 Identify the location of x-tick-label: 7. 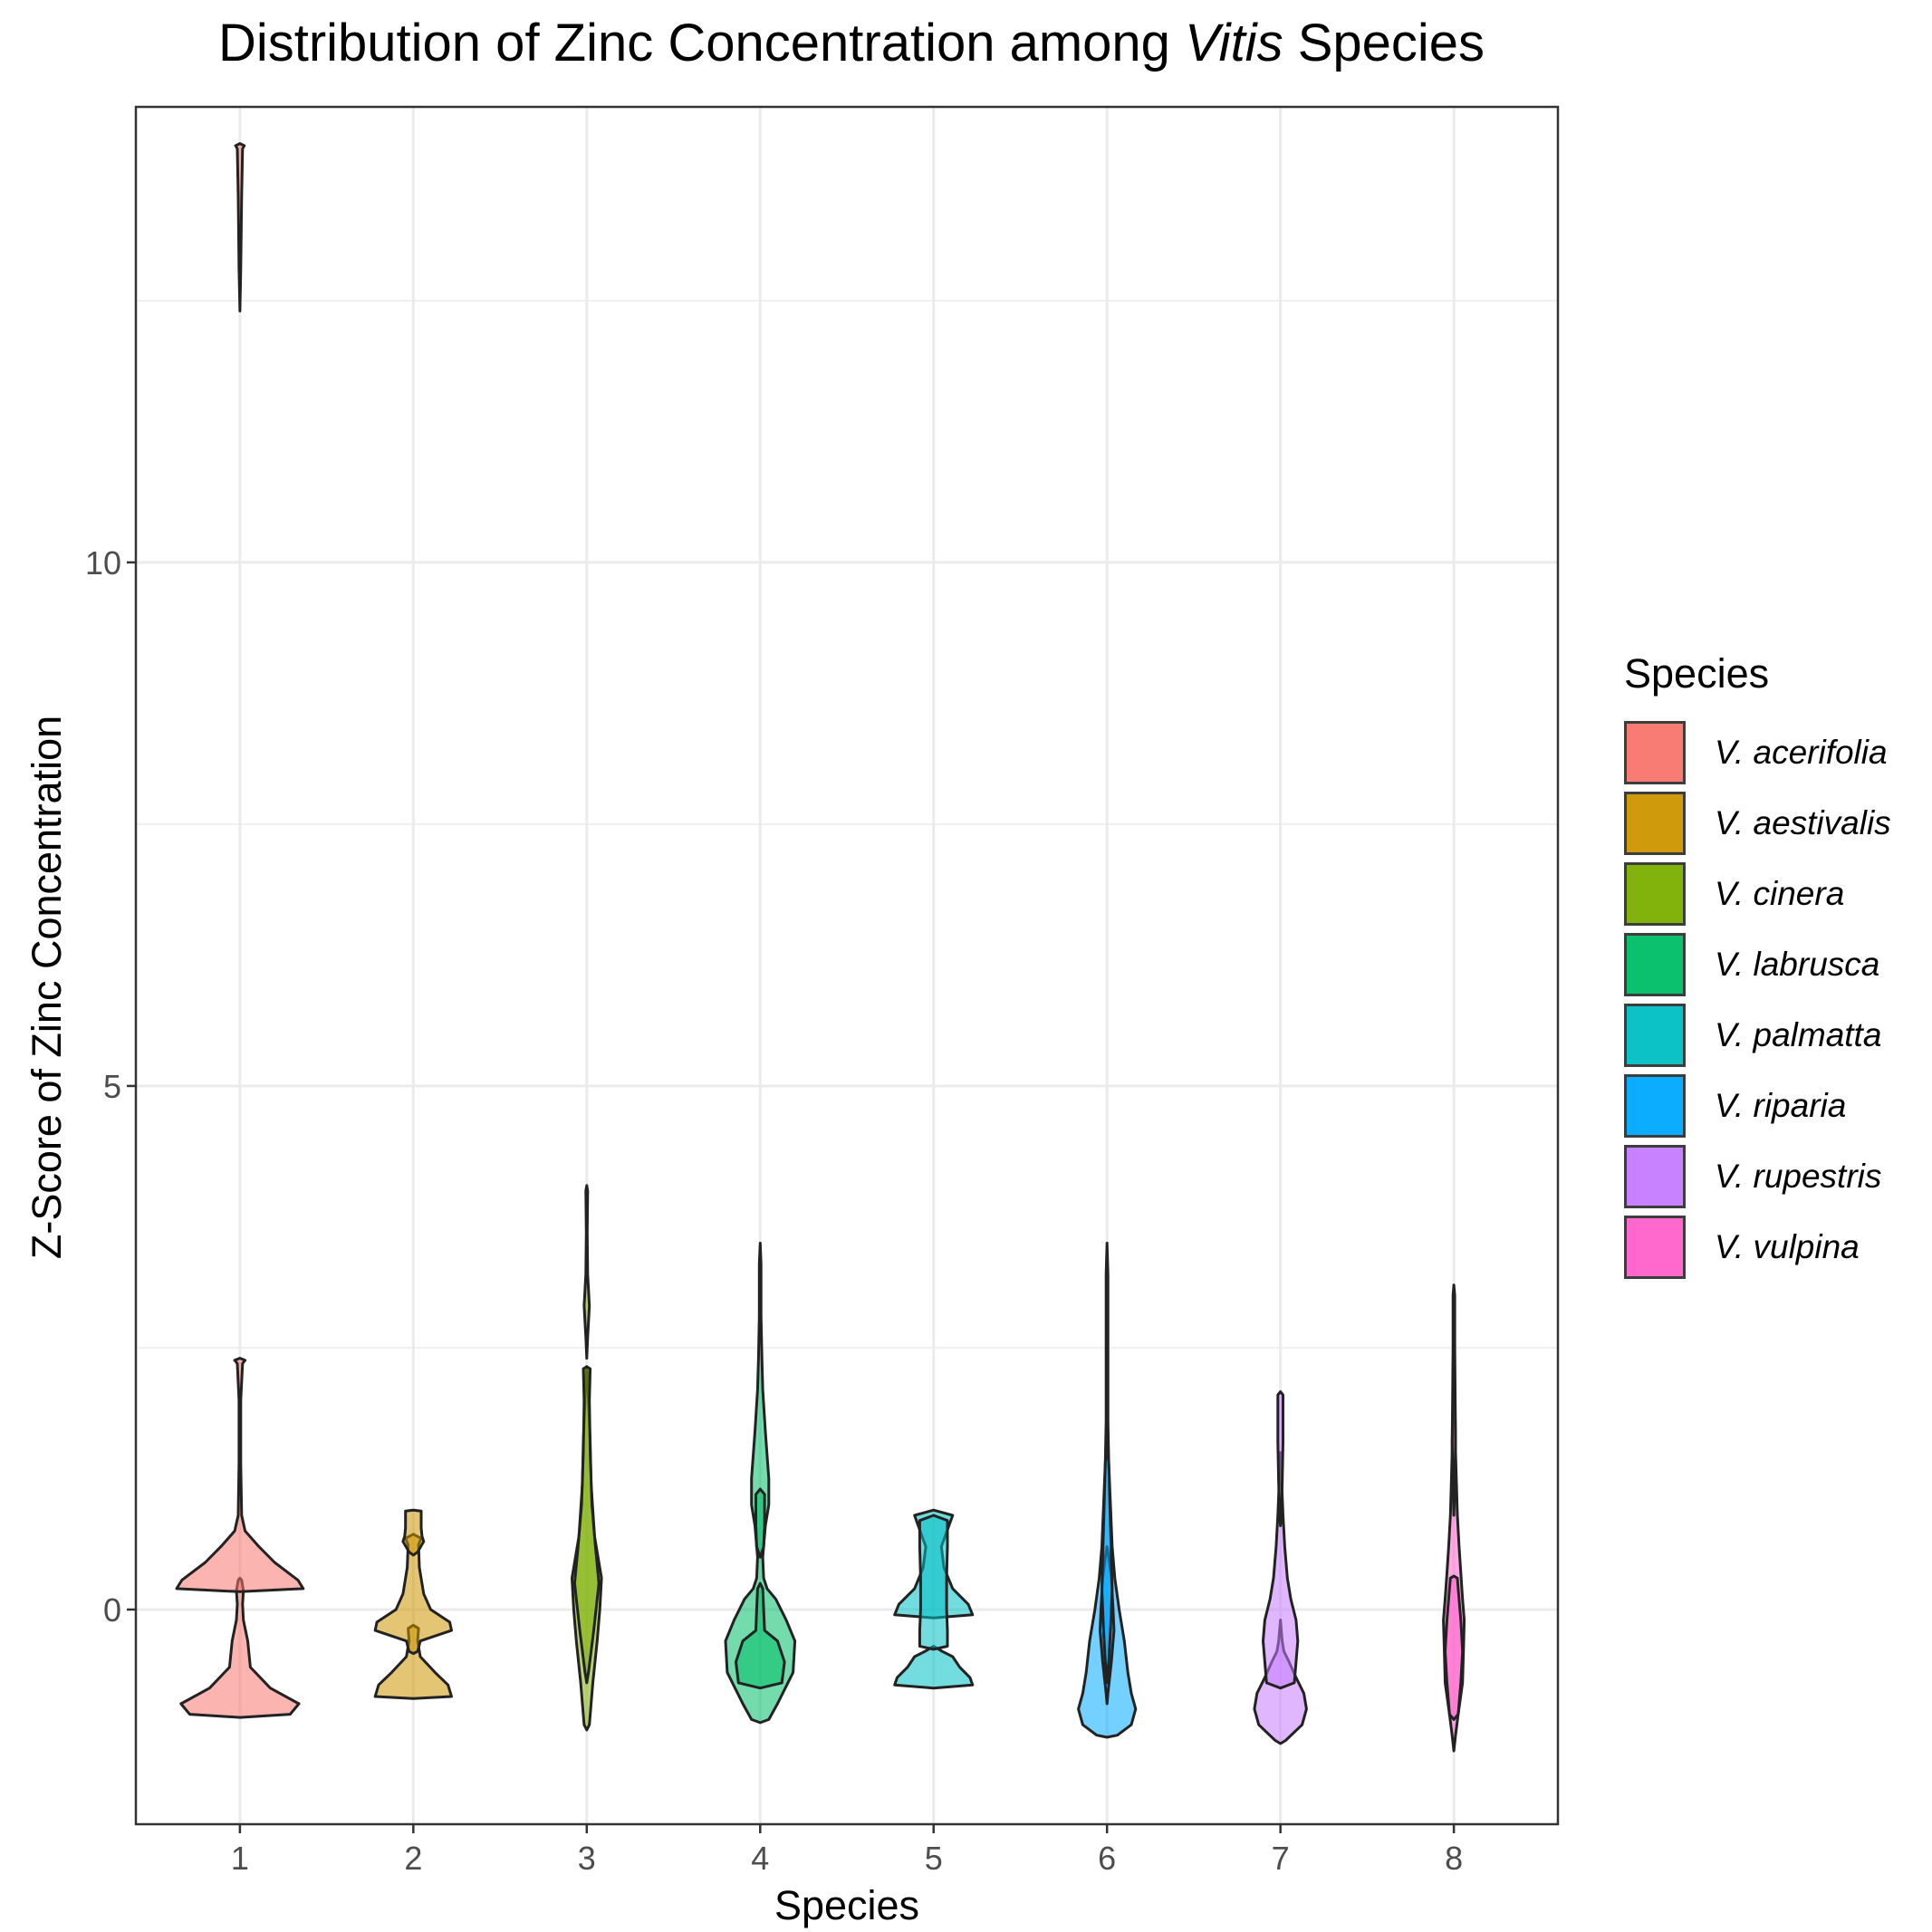
(1281, 1858).